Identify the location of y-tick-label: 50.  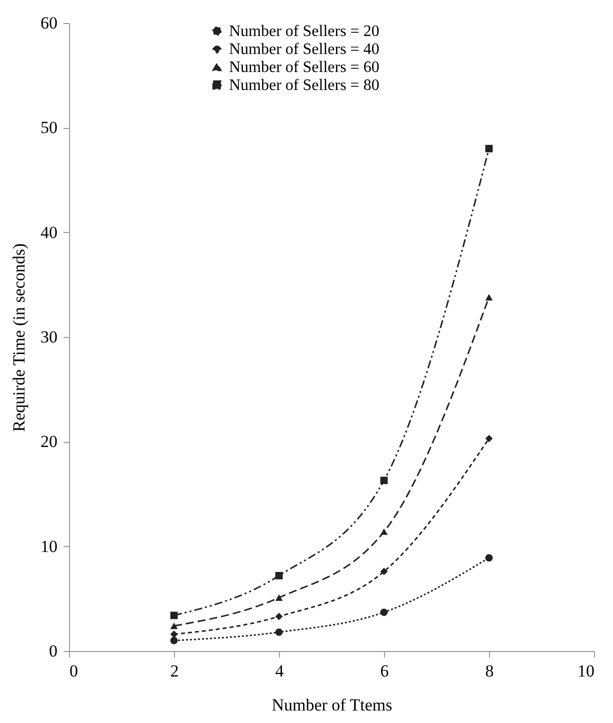
(49, 128).